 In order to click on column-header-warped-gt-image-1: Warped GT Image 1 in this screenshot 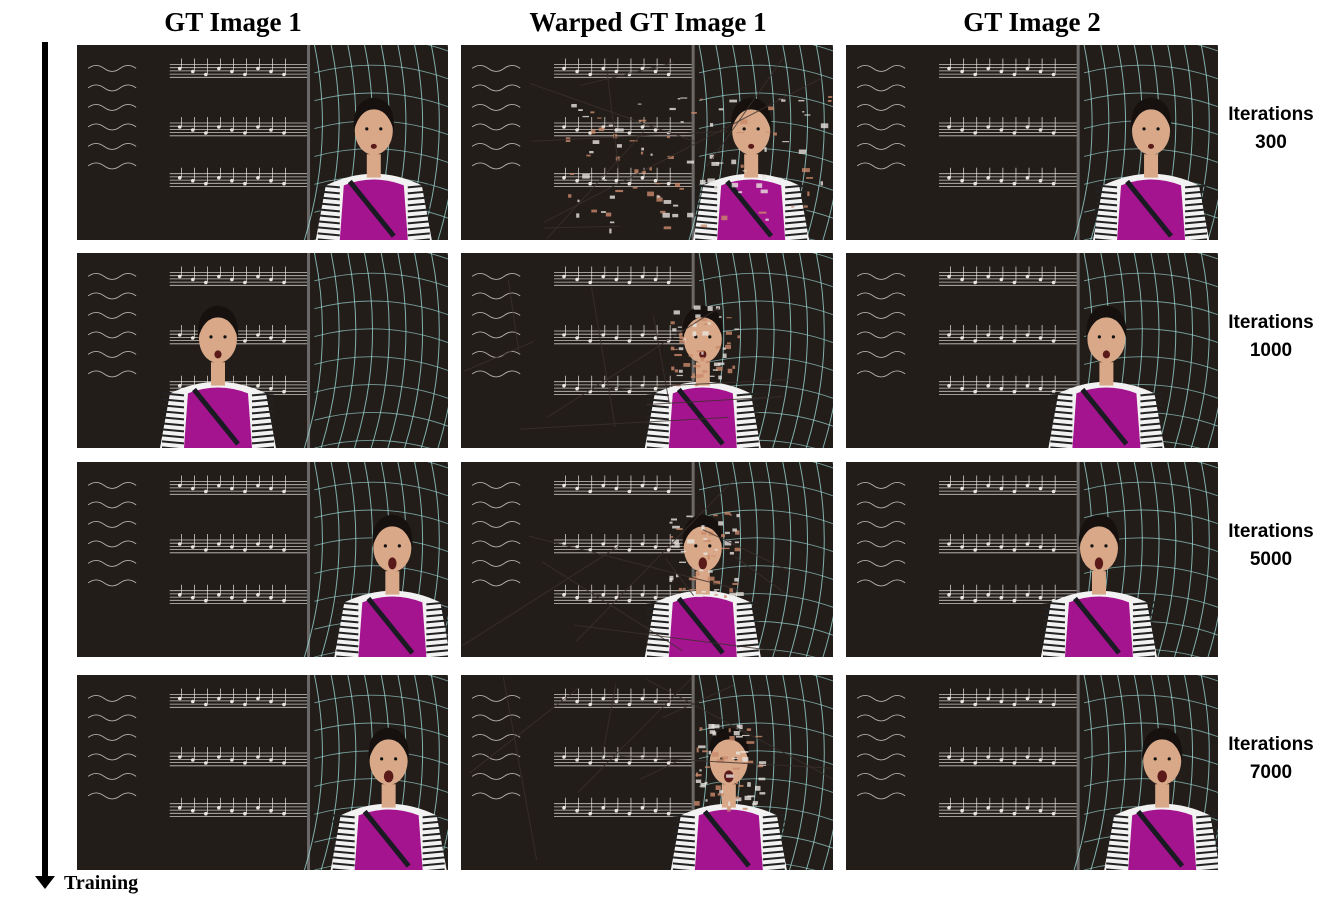, I will do `click(648, 22)`.